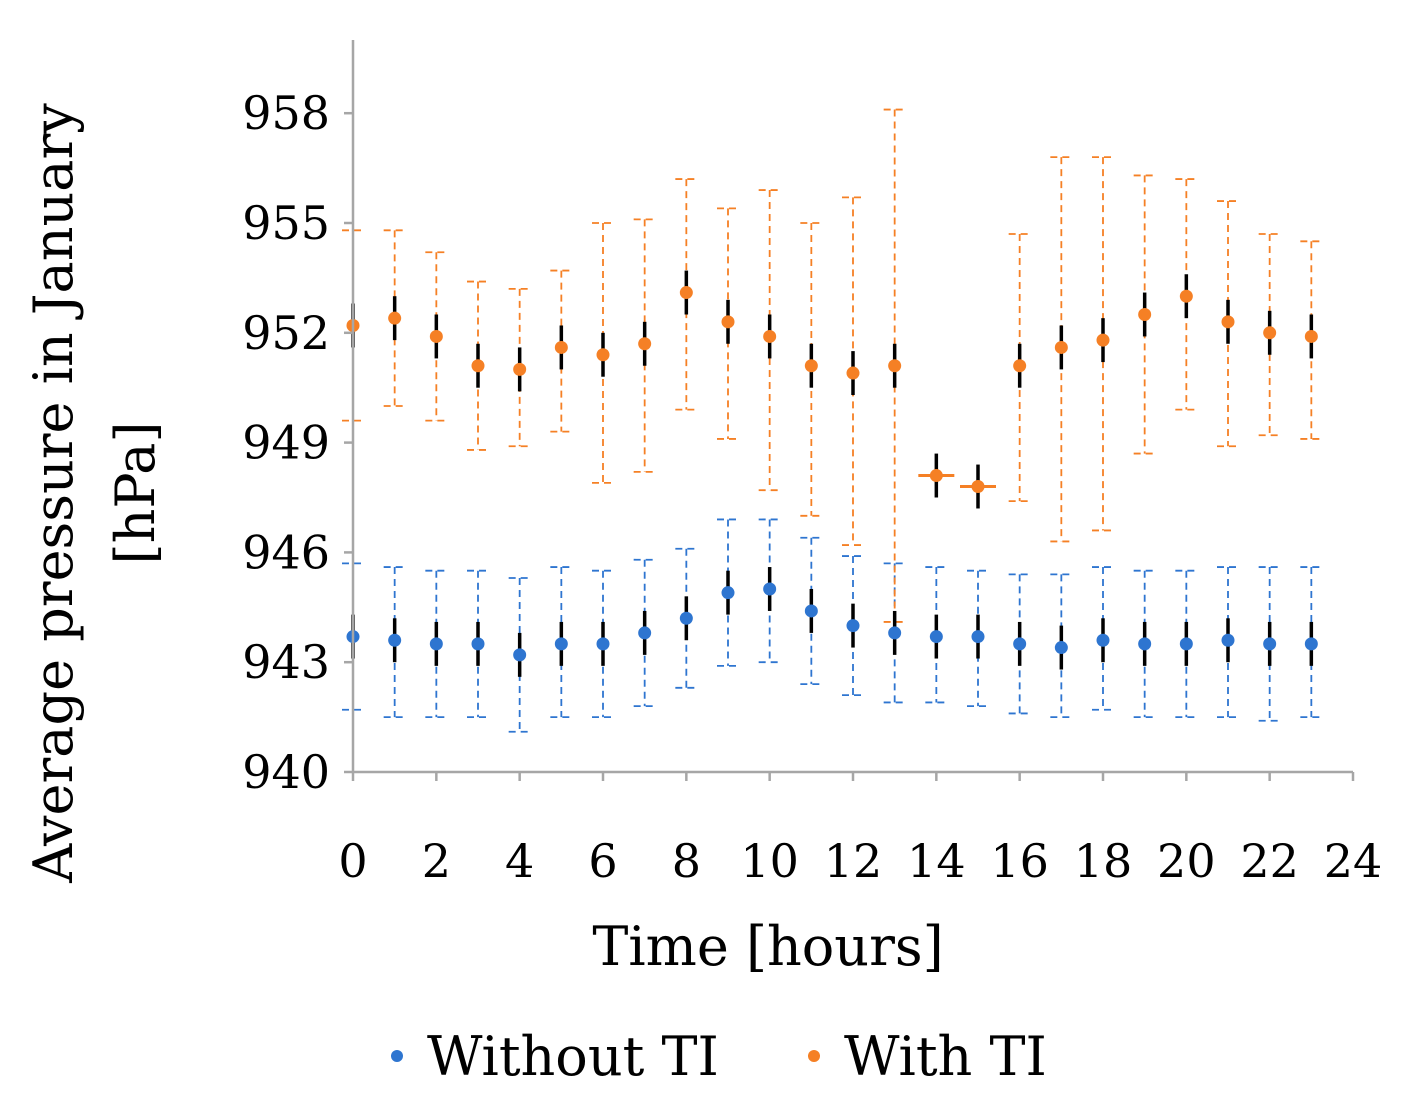  What do you see at coordinates (767, 946) in the screenshot?
I see `x-axis-title: Time [hours]` at bounding box center [767, 946].